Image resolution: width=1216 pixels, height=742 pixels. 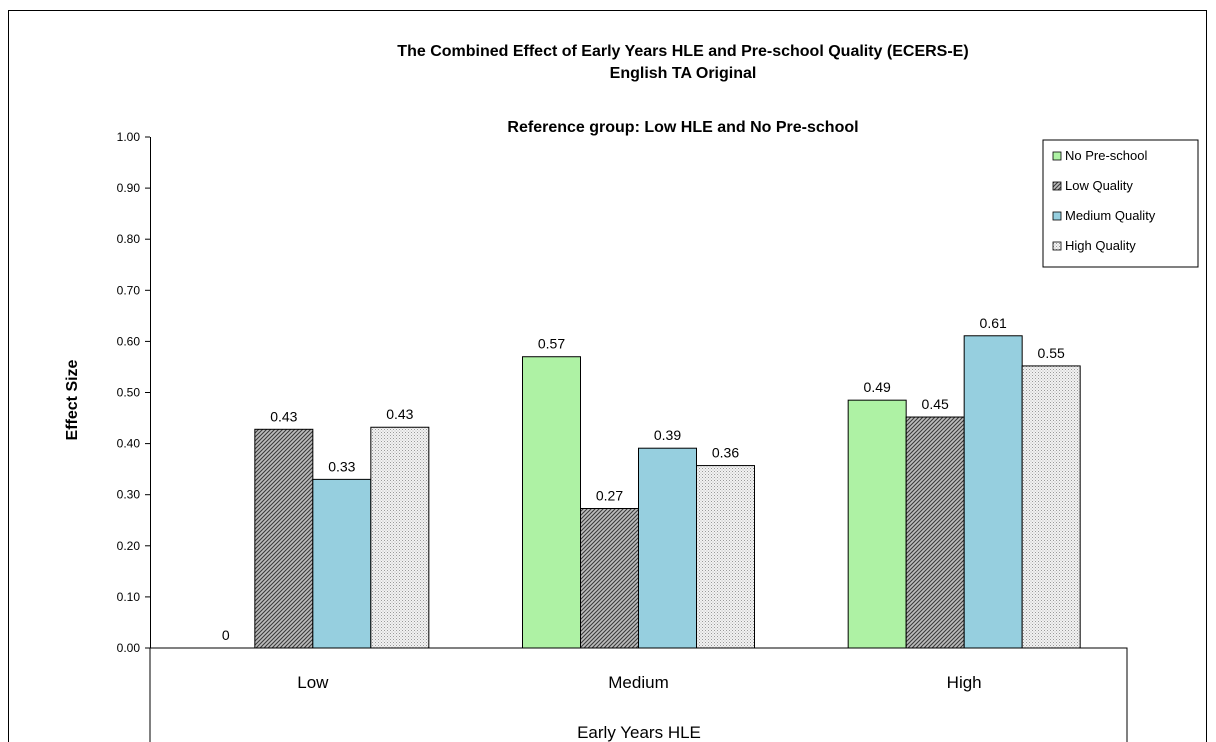 What do you see at coordinates (1110, 215) in the screenshot?
I see `legend-label: Medium Quality` at bounding box center [1110, 215].